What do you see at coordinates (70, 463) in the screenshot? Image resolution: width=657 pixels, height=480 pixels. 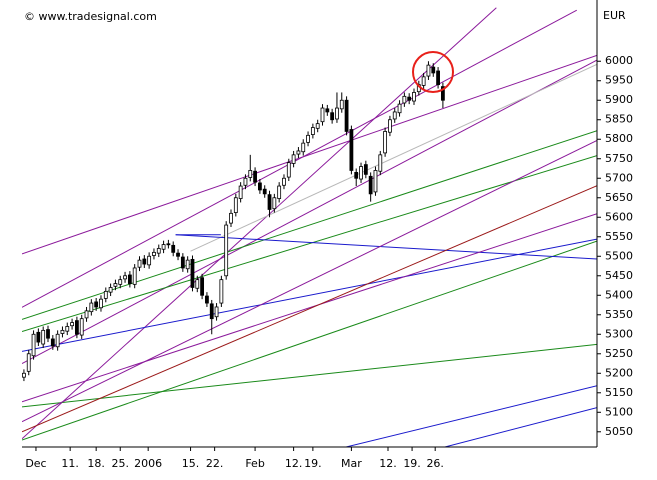 I see `x-tick-label: 11.` at bounding box center [70, 463].